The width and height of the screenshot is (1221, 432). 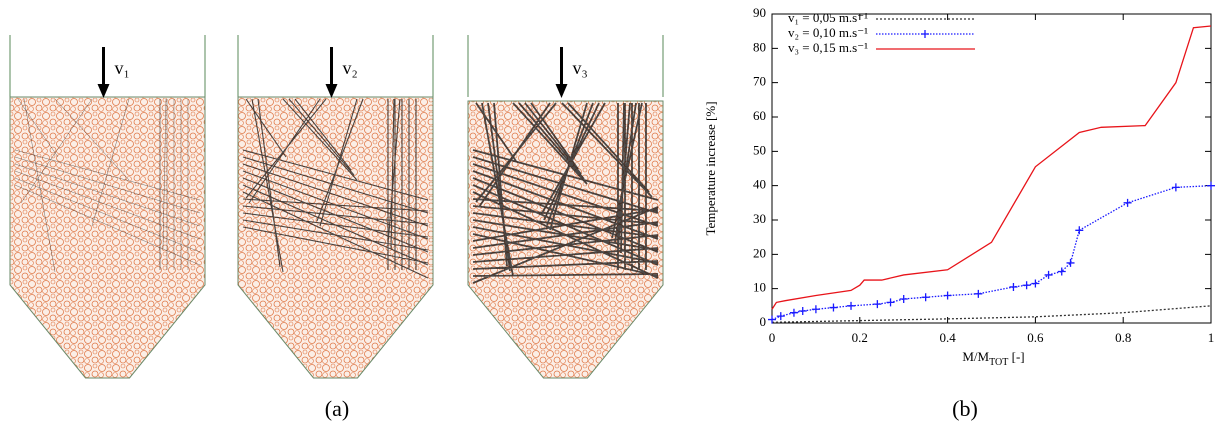 What do you see at coordinates (965, 408) in the screenshot?
I see `panel-label: (b)` at bounding box center [965, 408].